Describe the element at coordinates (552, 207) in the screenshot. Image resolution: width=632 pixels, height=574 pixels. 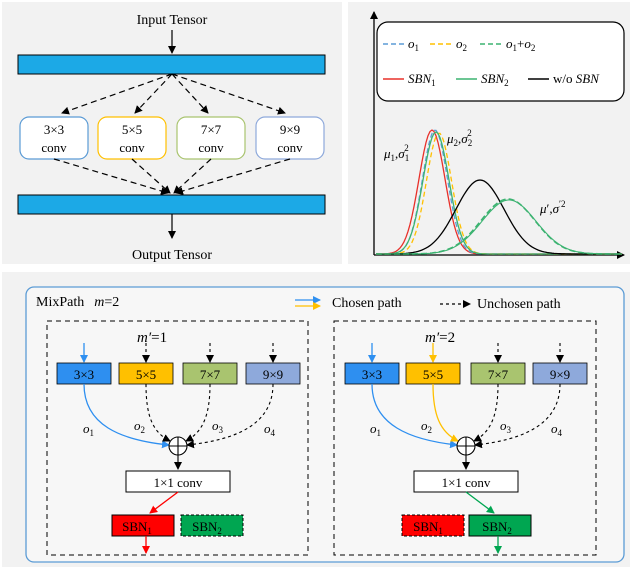
I see `annotation-mu-prime-sigma-prime: μ′,σ′2` at that location.